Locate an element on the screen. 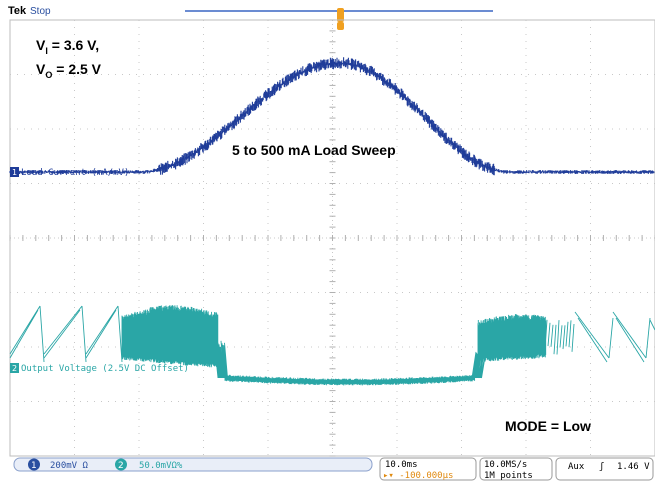  sweep-annotation: 5 to 500 mA Load Sweep is located at coordinates (314, 150).